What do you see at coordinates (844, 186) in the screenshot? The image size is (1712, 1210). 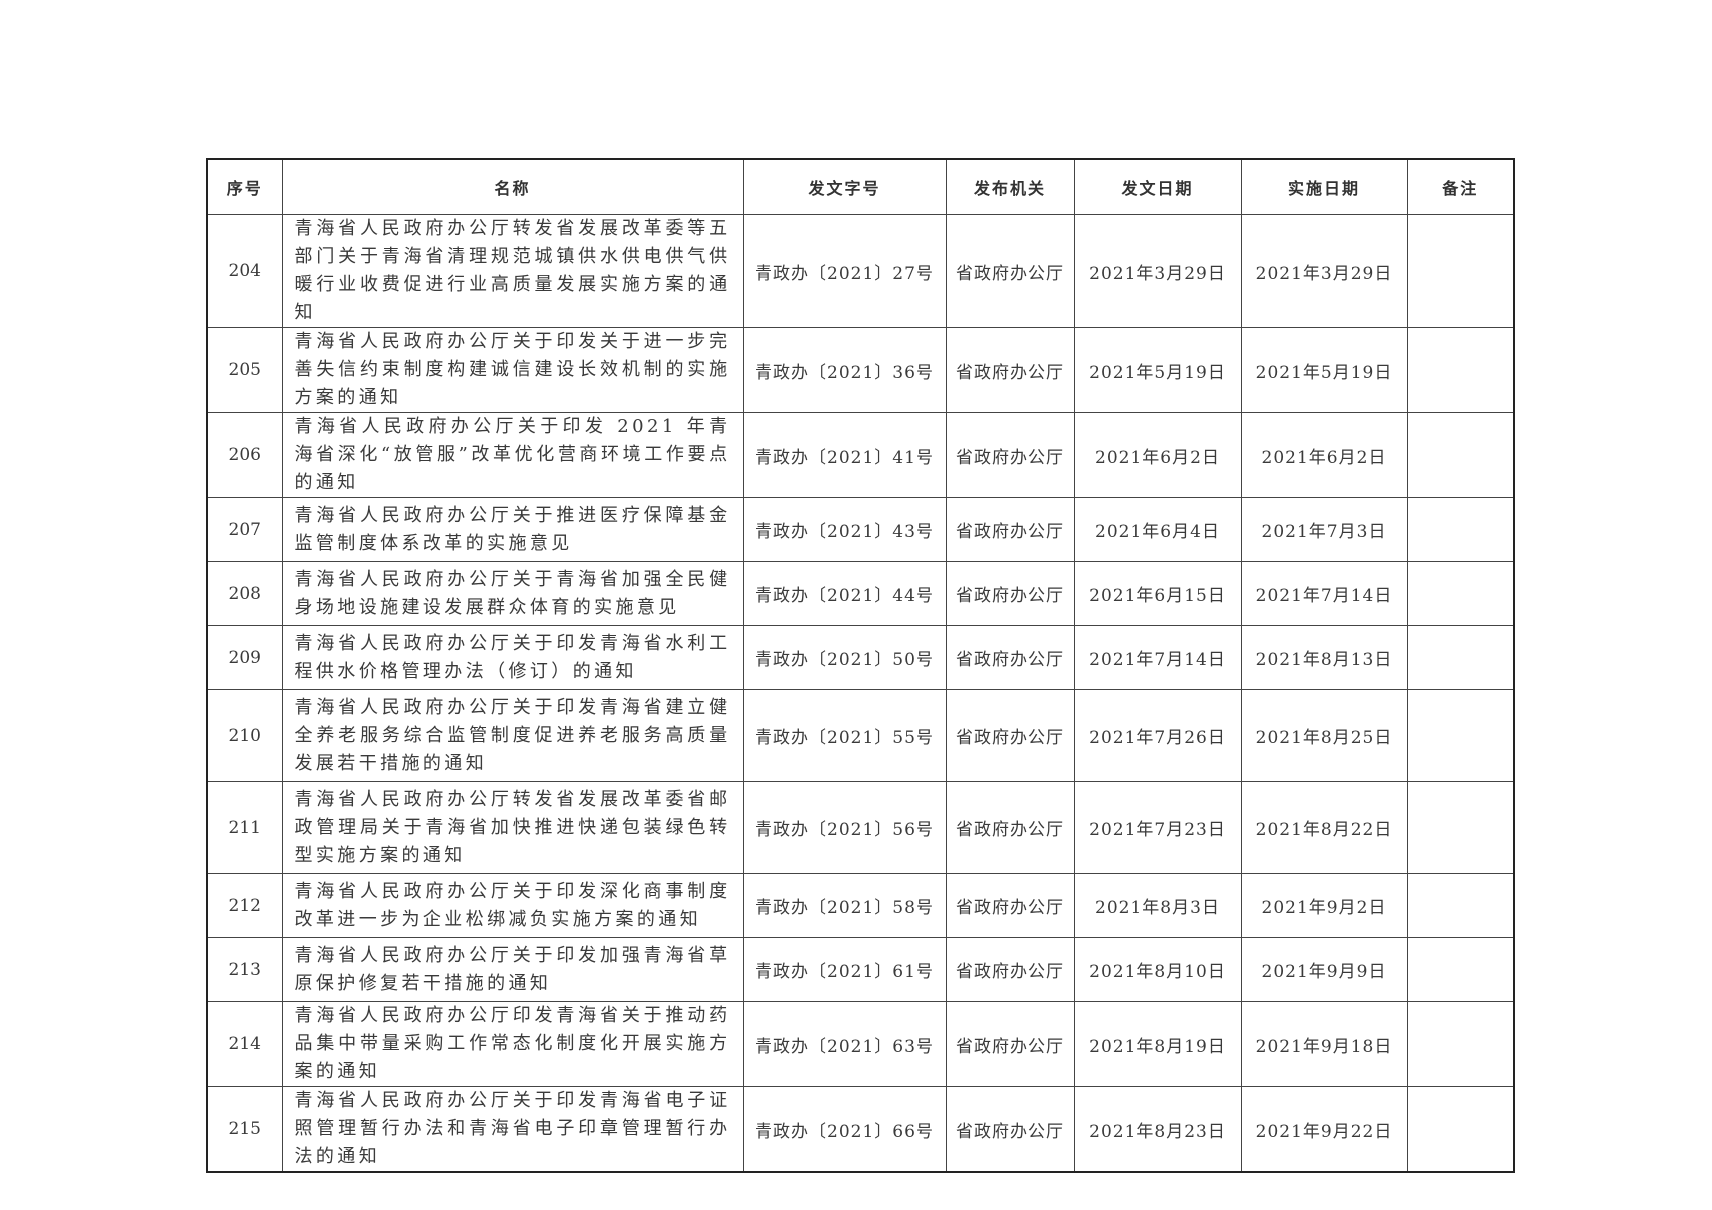 I see `header-doc-number: 发文字号` at bounding box center [844, 186].